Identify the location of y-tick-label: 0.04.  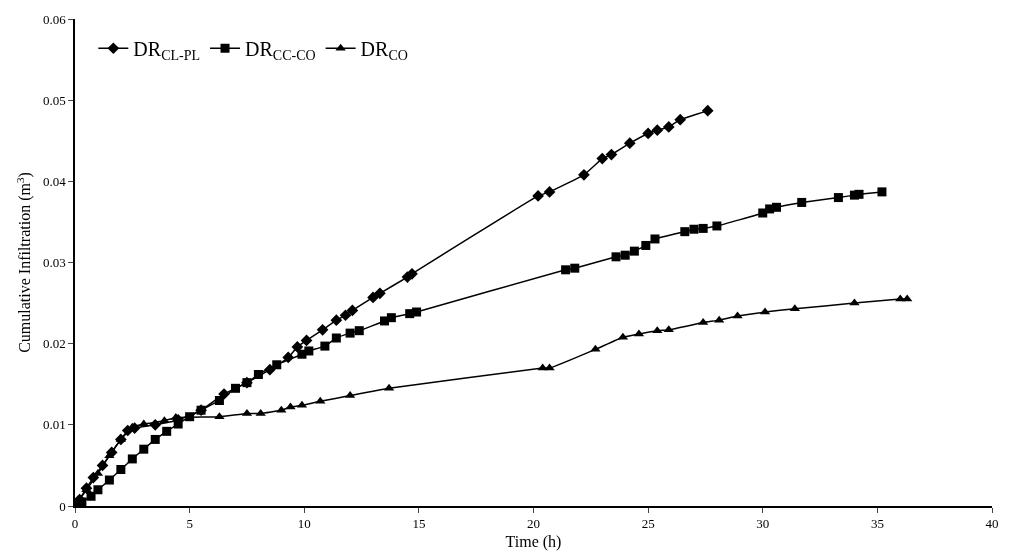
(54, 181).